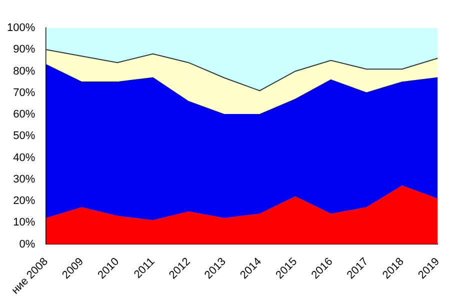 The image size is (450, 300). I want to click on y-tick-label: 40%, so click(24, 158).